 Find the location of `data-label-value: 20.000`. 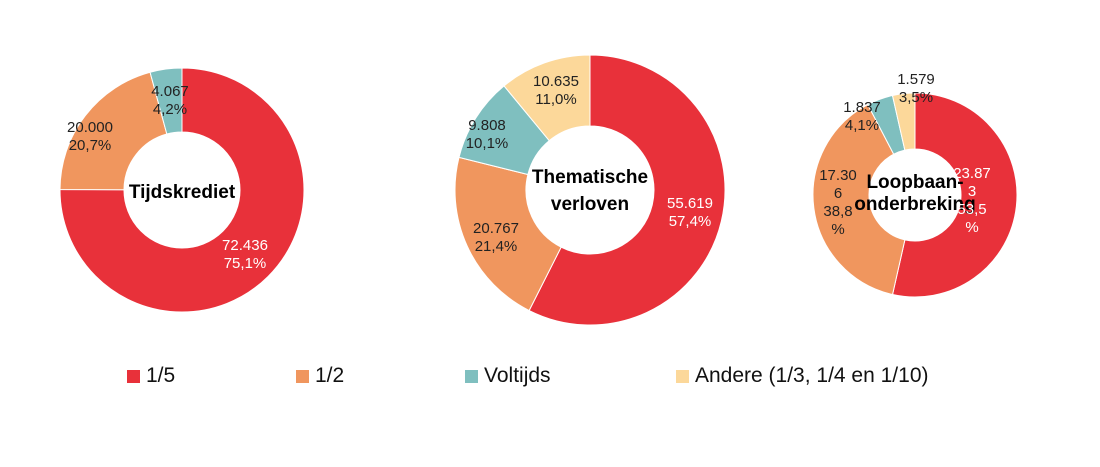

data-label-value: 20.000 is located at coordinates (90, 127).